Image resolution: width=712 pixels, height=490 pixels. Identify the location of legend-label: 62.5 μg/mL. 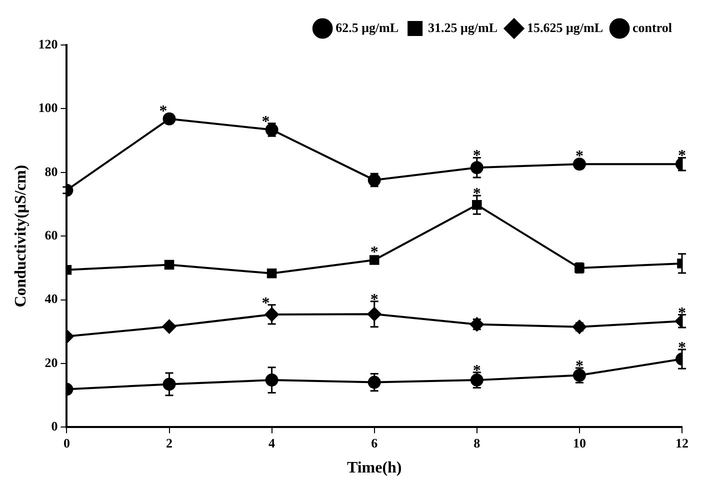
(367, 27).